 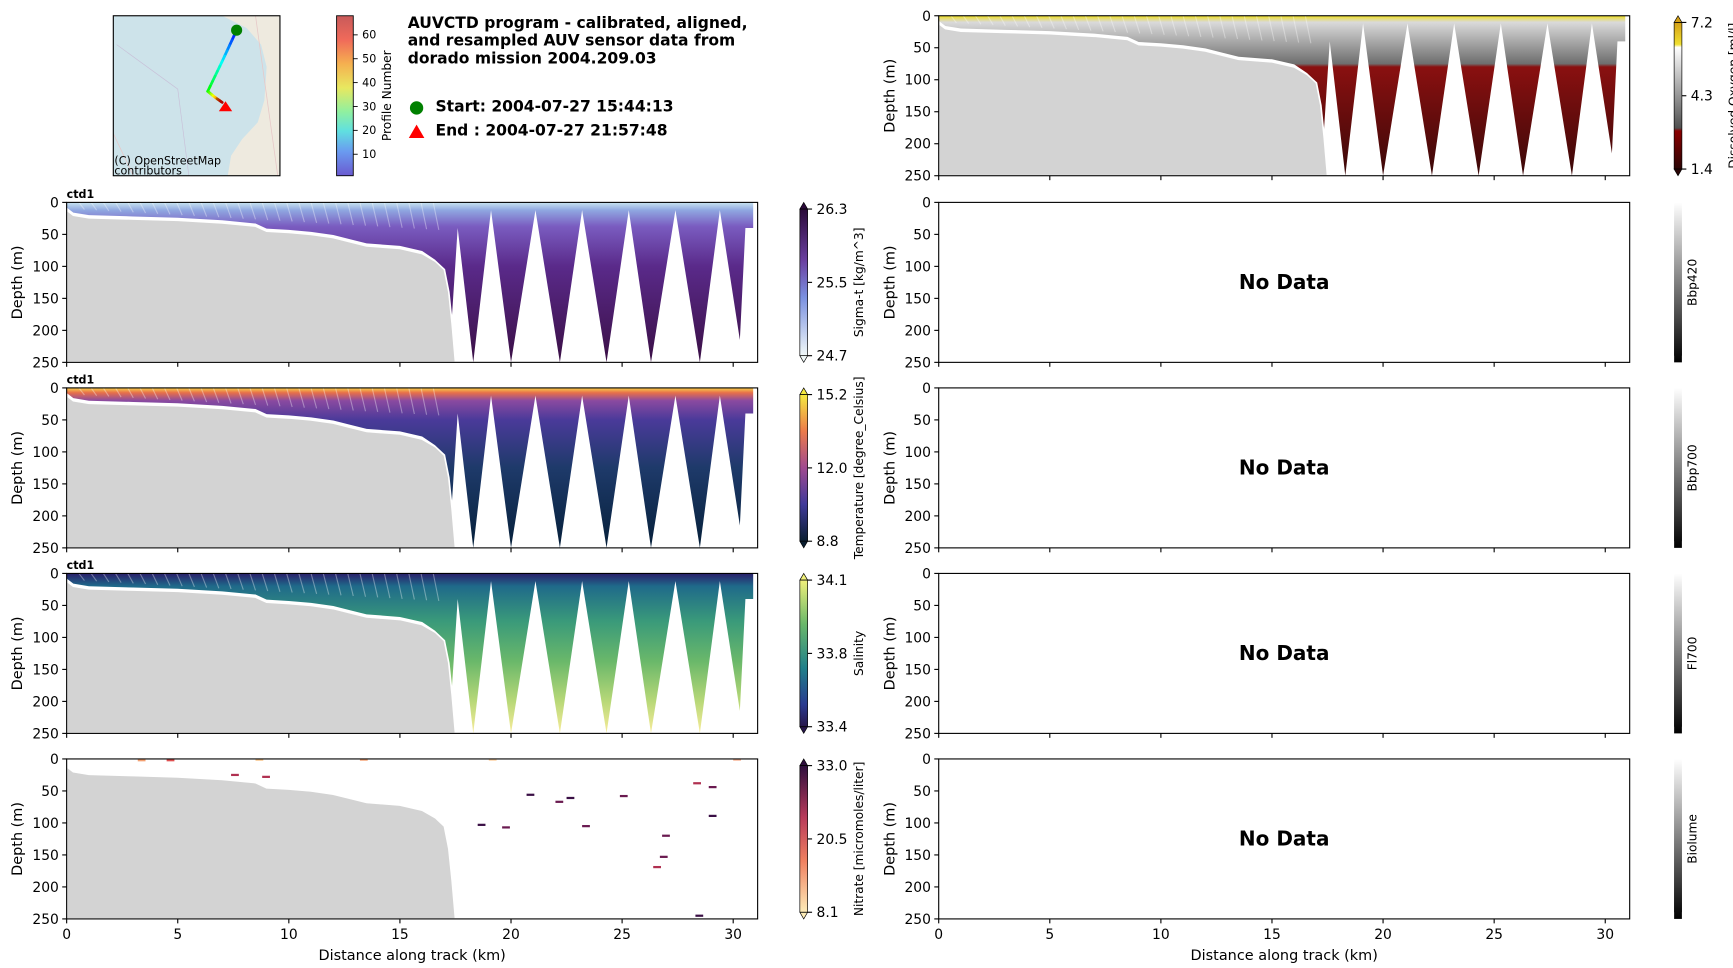 I want to click on colorbar-tick-label: 34.1, so click(x=832, y=581).